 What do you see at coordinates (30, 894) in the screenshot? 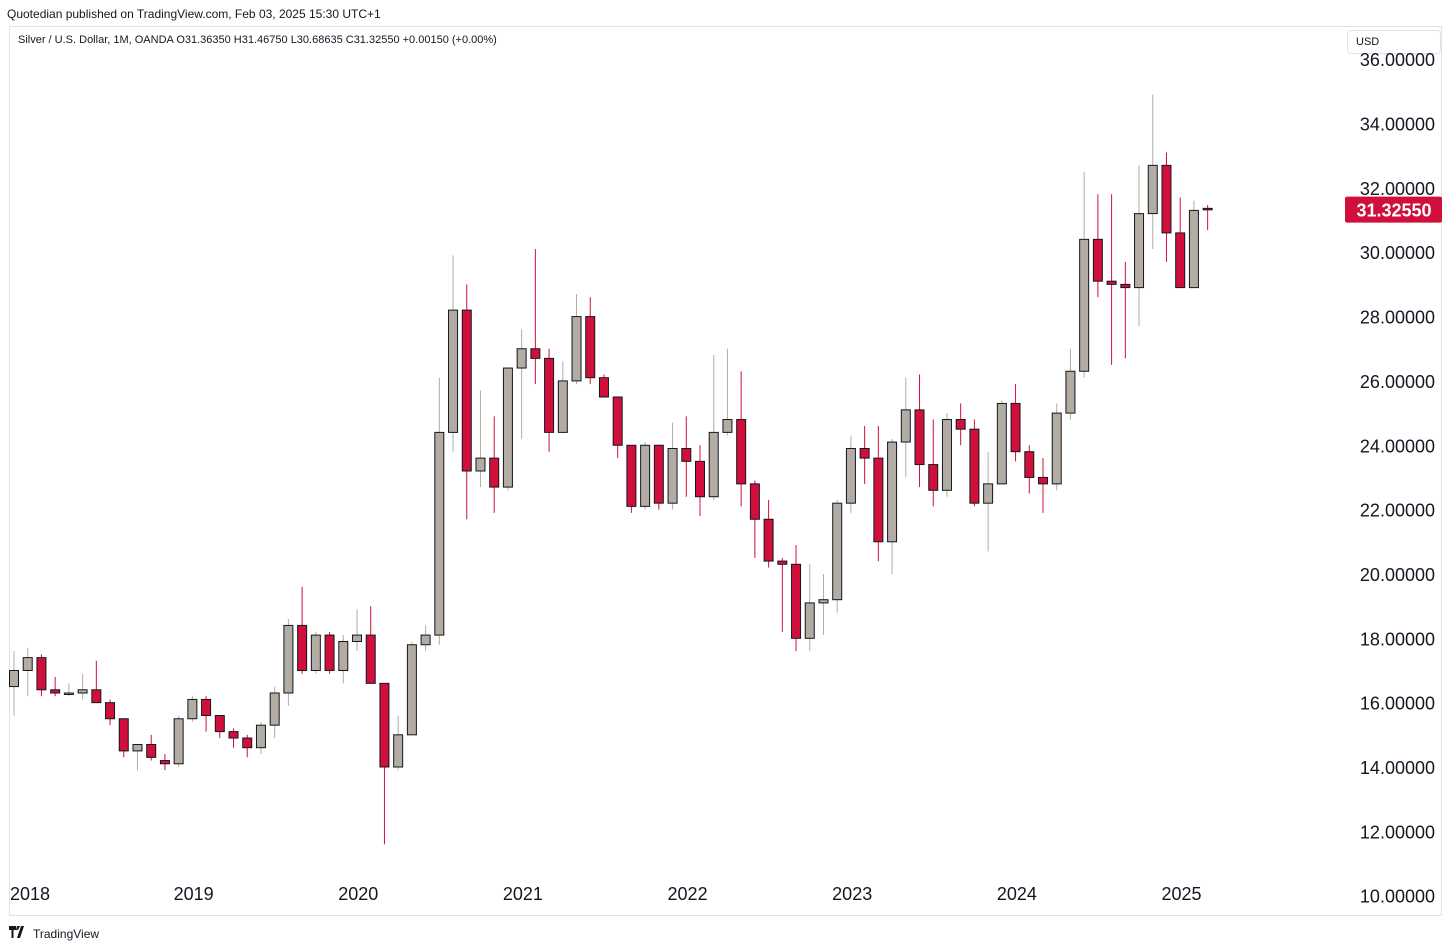
I see `x-tick-label: 2018` at bounding box center [30, 894].